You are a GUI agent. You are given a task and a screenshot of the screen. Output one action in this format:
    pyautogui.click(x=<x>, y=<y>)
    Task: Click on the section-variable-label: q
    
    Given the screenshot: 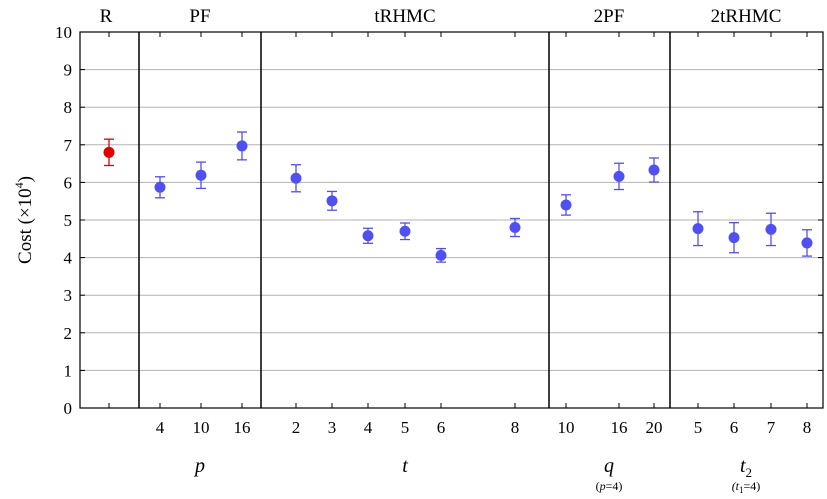 What is the action you would take?
    pyautogui.click(x=609, y=466)
    